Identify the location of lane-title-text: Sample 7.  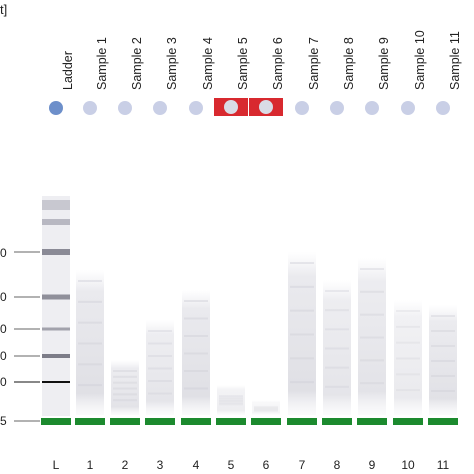
(314, 63).